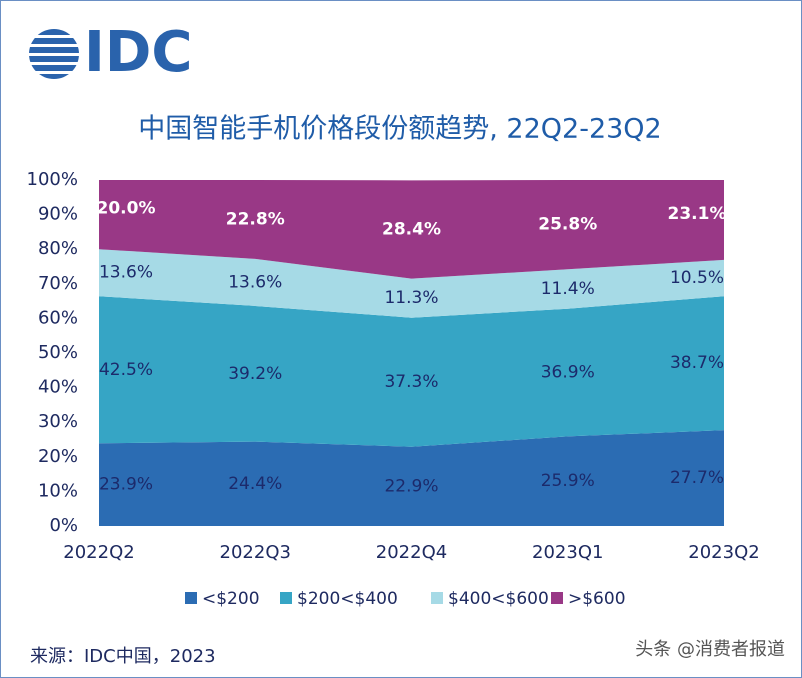  Describe the element at coordinates (123, 656) in the screenshot. I see `source: 来源：IDC中国，2023` at that location.